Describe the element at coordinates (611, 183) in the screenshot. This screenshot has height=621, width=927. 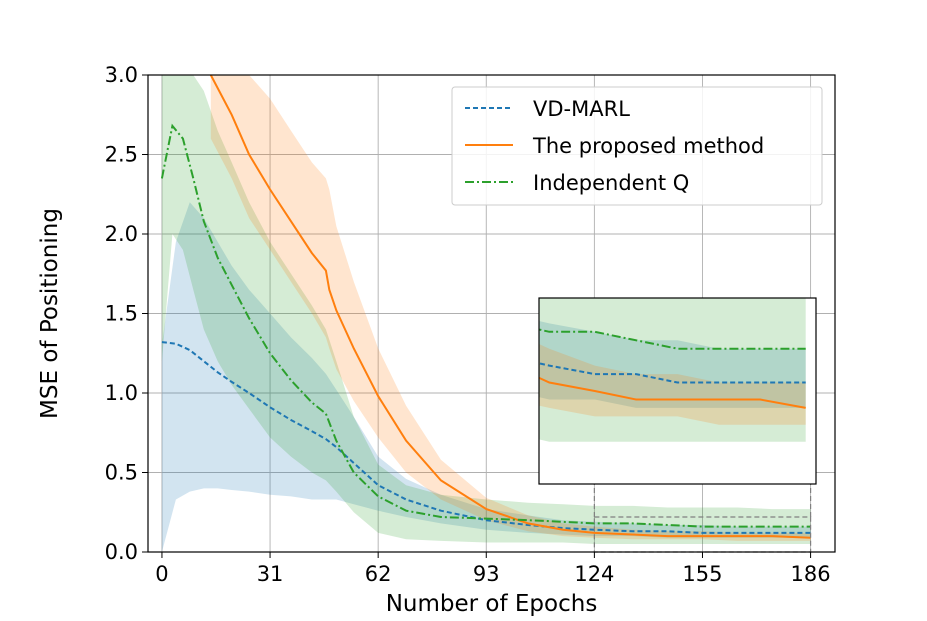
I see `legend-label: Independent Q` at that location.